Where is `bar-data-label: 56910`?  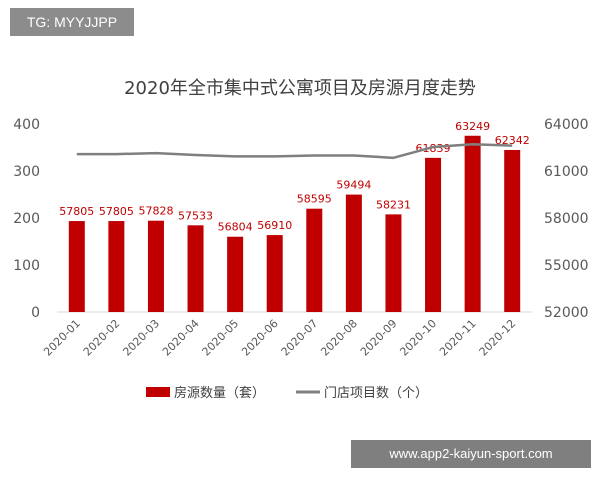 bar-data-label: 56910 is located at coordinates (274, 225).